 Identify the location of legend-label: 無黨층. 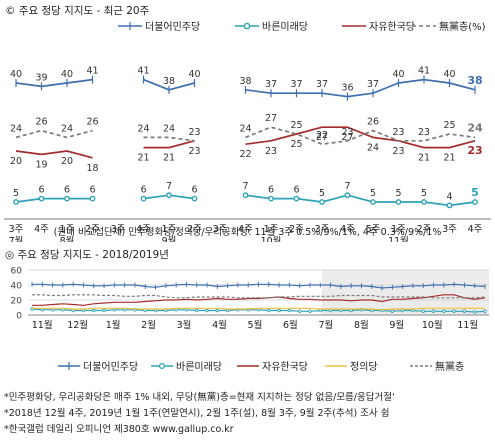
(449, 366).